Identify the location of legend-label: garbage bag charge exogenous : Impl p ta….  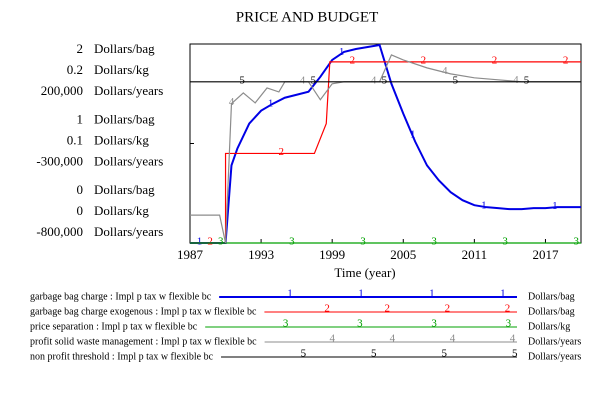
(143, 311).